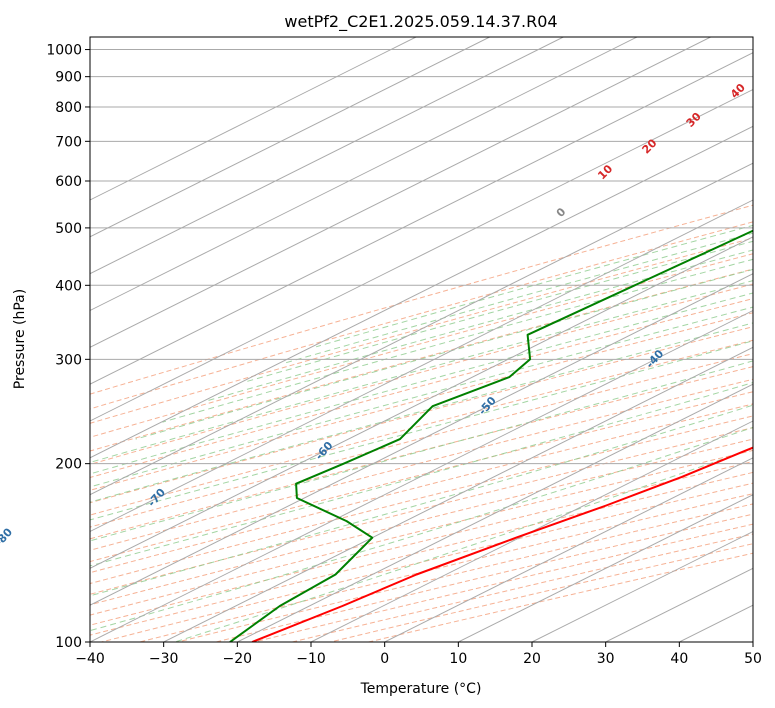 The height and width of the screenshot is (708, 775). Describe the element at coordinates (753, 659) in the screenshot. I see `x-tick-label: 50` at that location.